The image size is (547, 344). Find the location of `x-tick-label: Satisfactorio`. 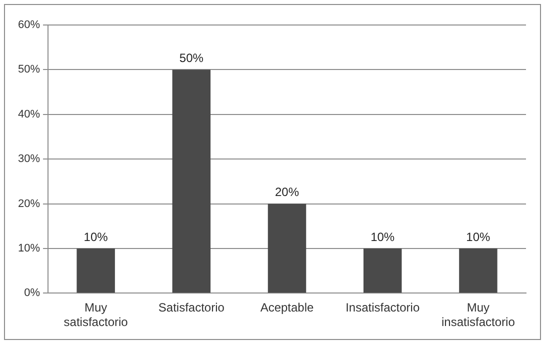

x-tick-label: Satisfactorio is located at coordinates (191, 307).